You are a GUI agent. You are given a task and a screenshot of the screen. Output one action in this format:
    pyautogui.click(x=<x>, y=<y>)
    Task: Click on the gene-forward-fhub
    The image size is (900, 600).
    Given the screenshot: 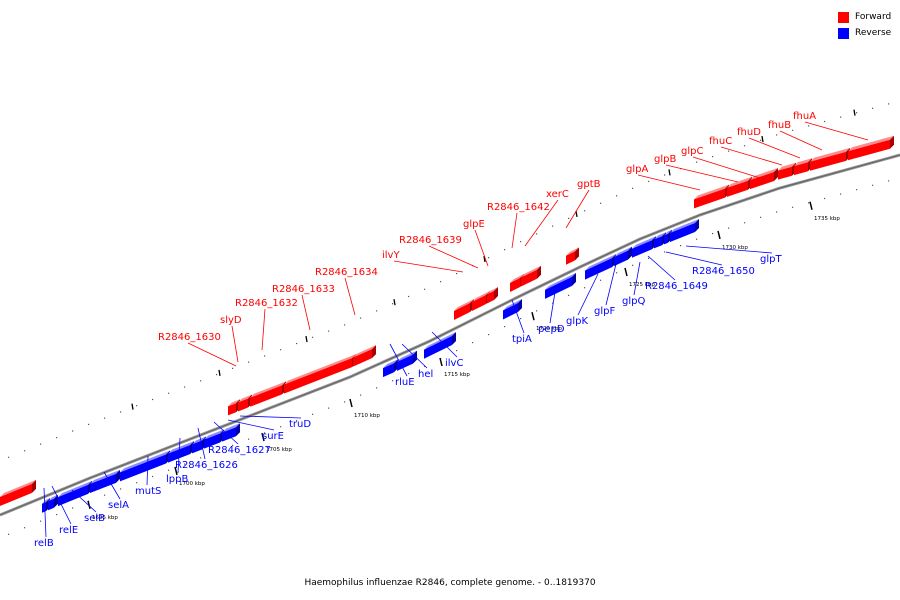 What is the action you would take?
    pyautogui.click(x=830, y=159)
    